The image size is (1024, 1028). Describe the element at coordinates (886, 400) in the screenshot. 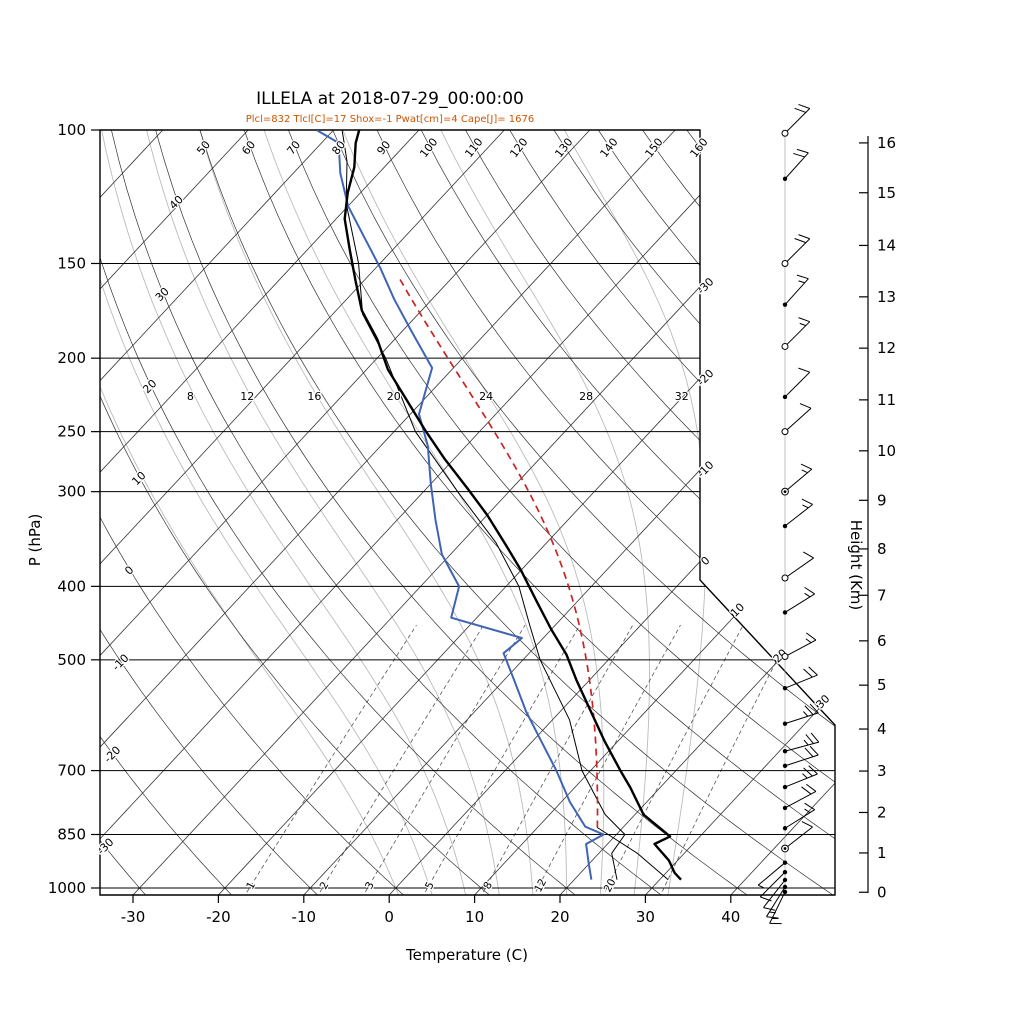

I see `svg-text: 11` at that location.